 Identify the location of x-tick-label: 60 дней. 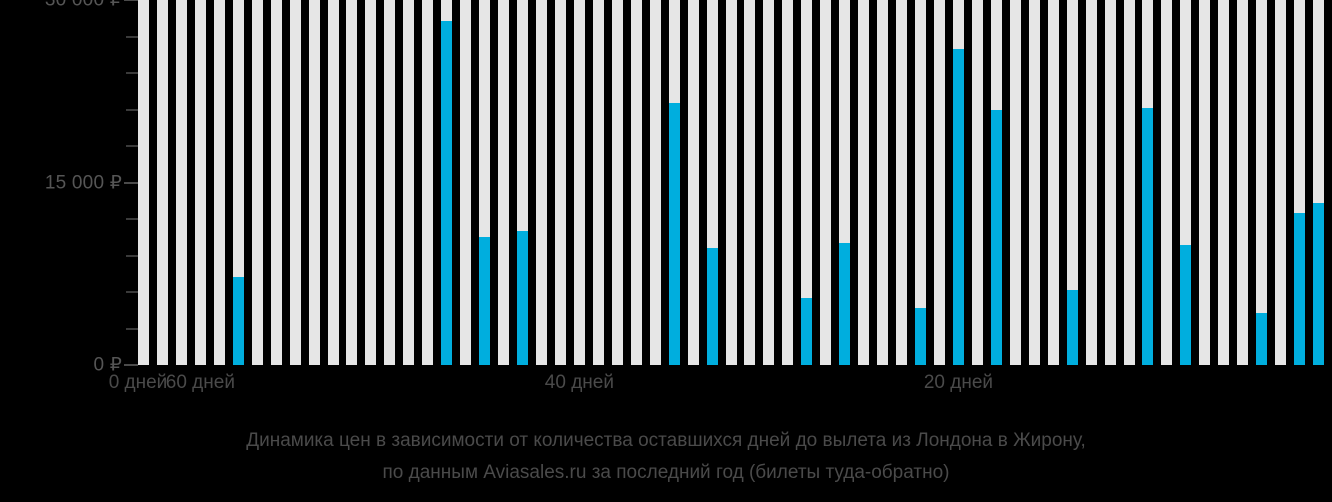
(200, 382).